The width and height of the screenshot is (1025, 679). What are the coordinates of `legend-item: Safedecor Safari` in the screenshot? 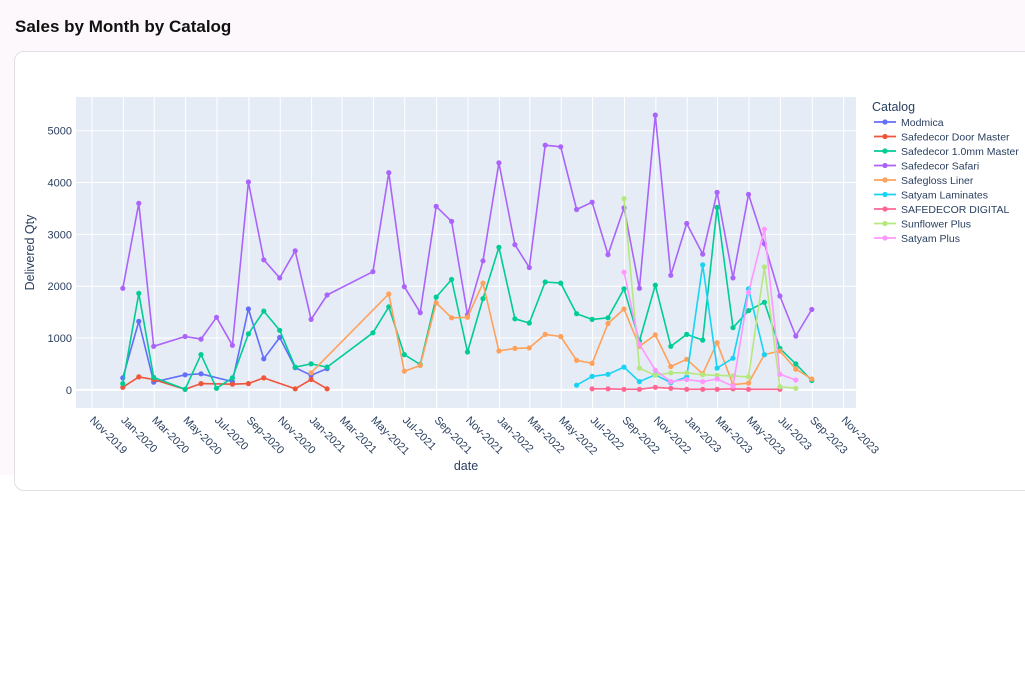 It's located at (926, 166).